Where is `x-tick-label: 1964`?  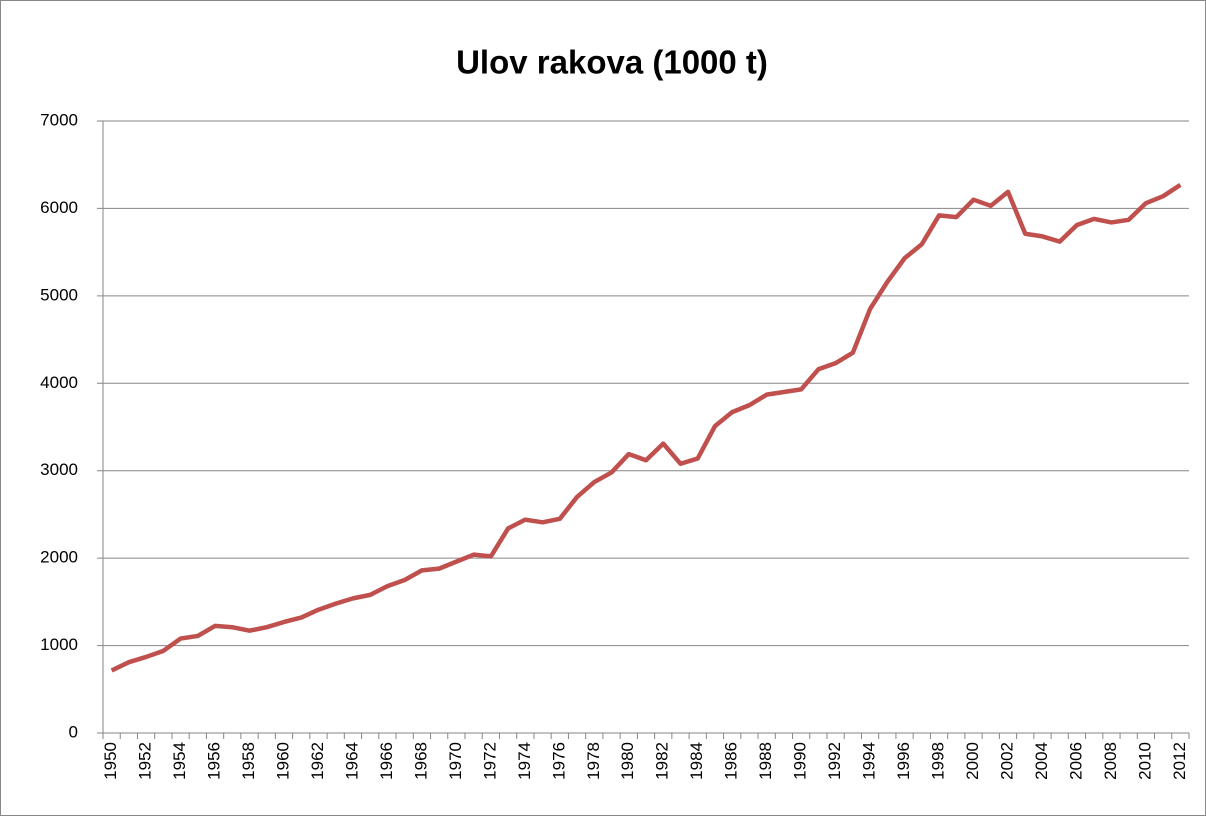
x-tick-label: 1964 is located at coordinates (351, 761).